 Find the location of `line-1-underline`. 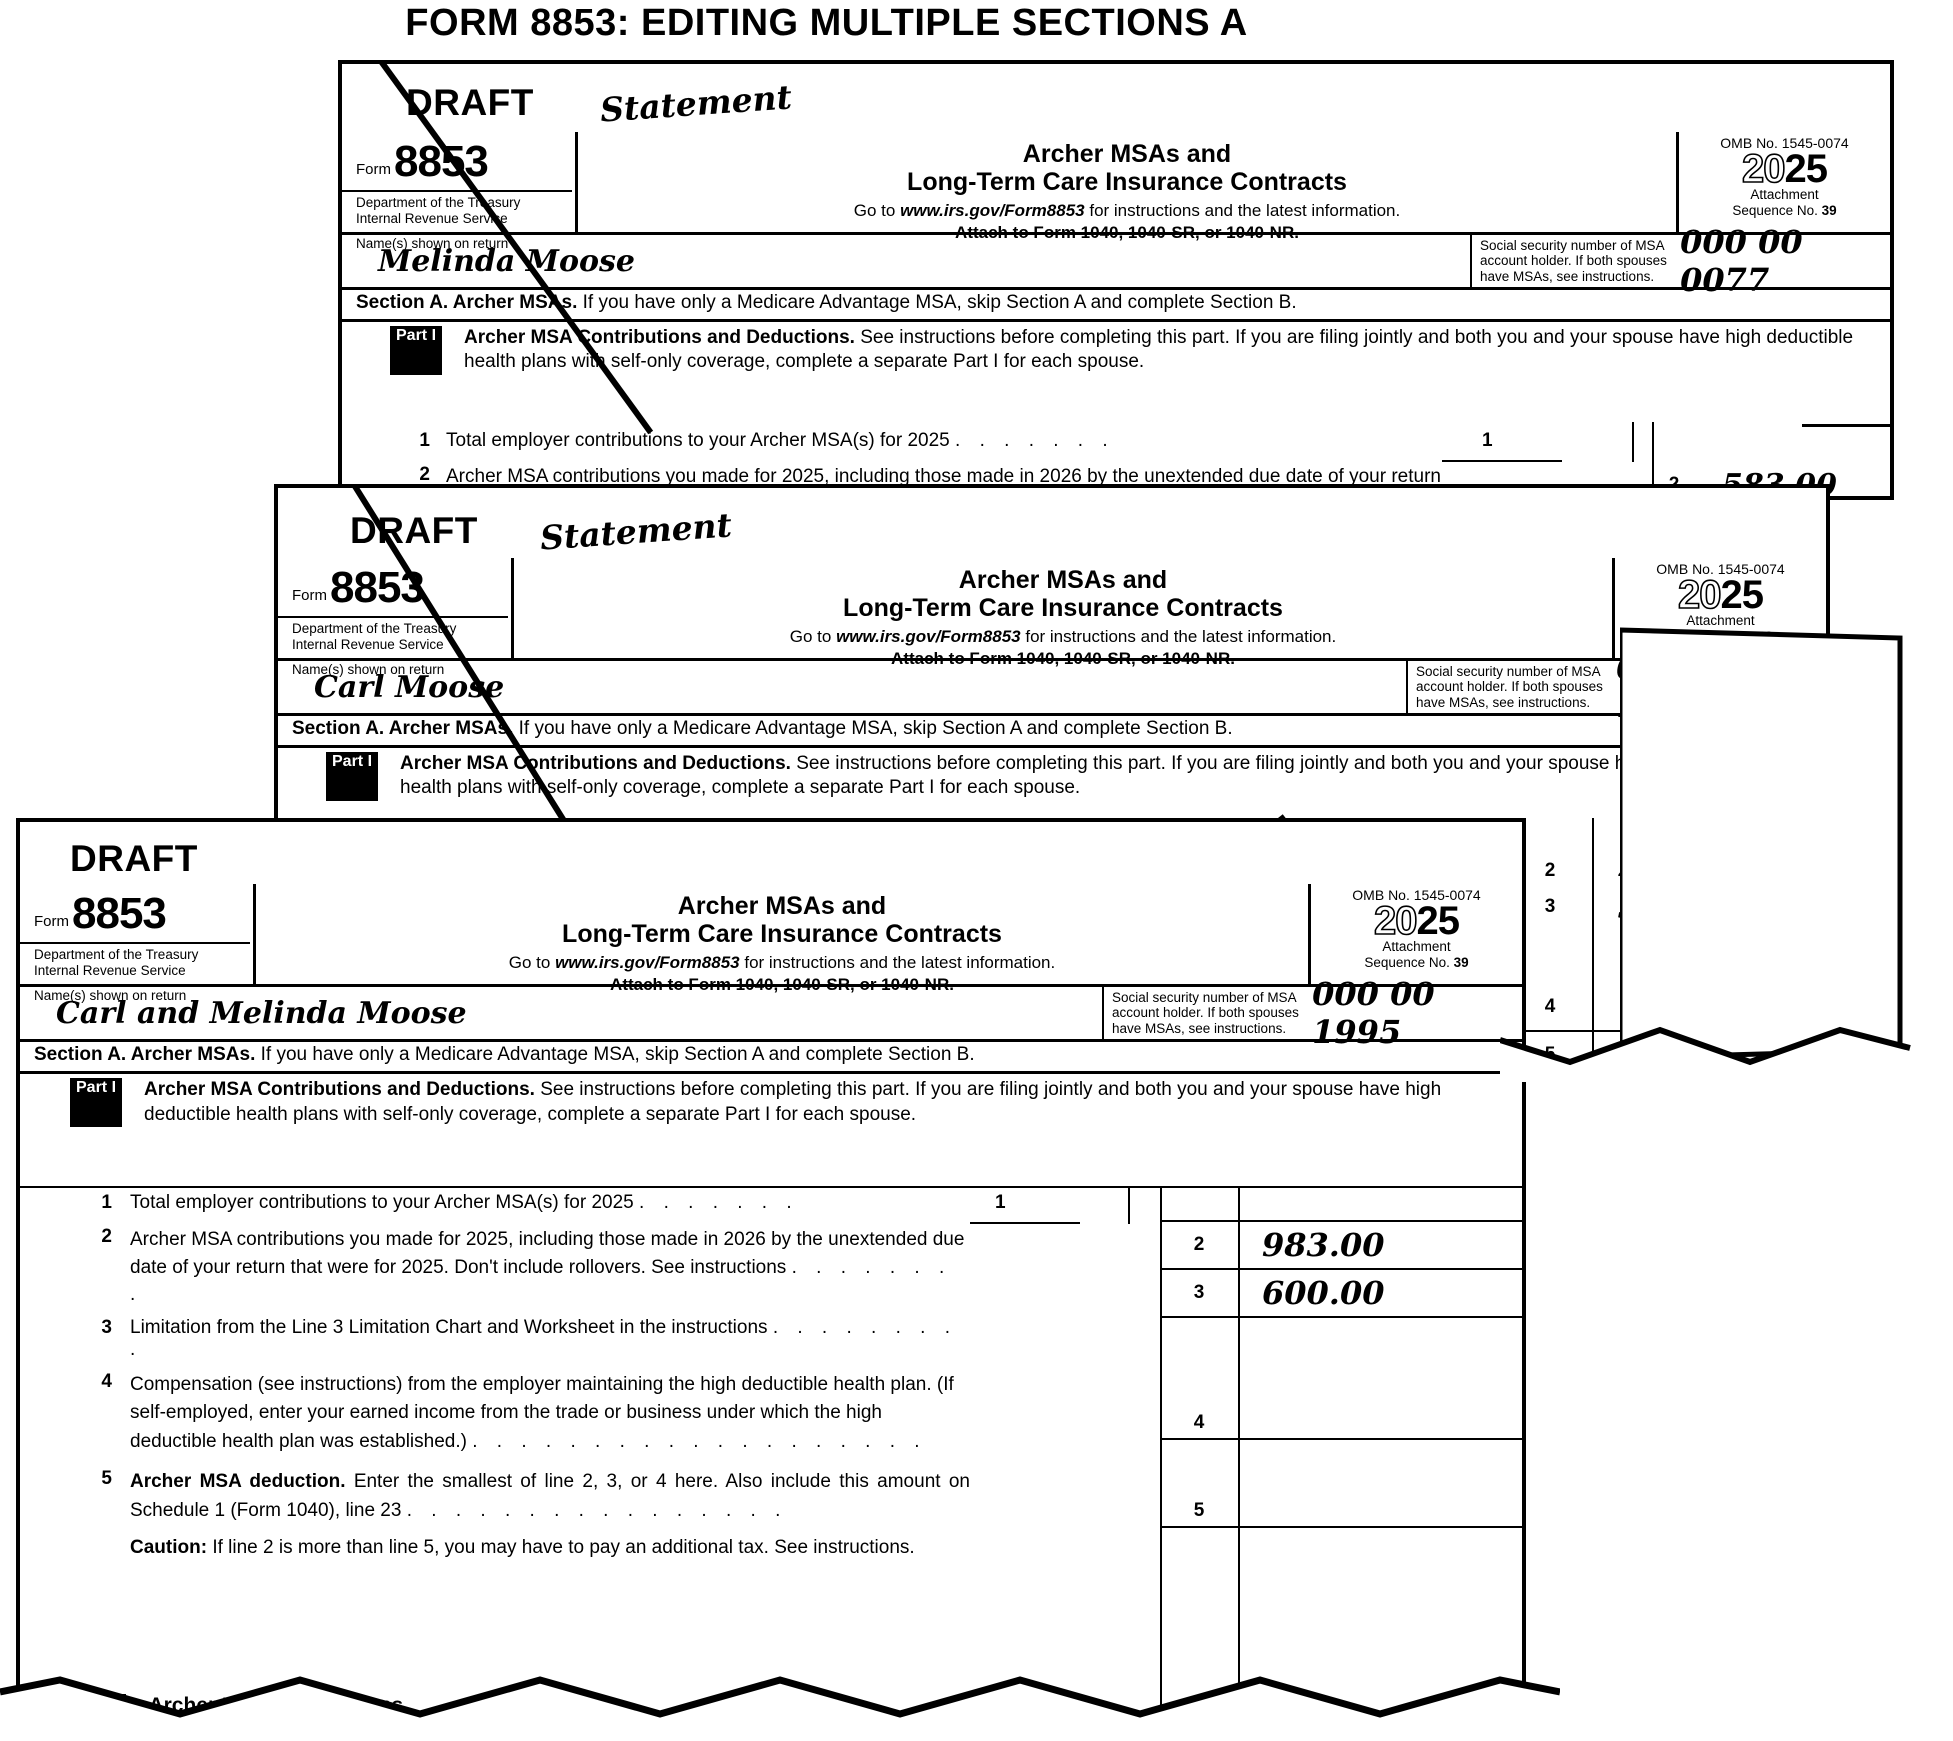

line-1-underline is located at coordinates (1502, 461).